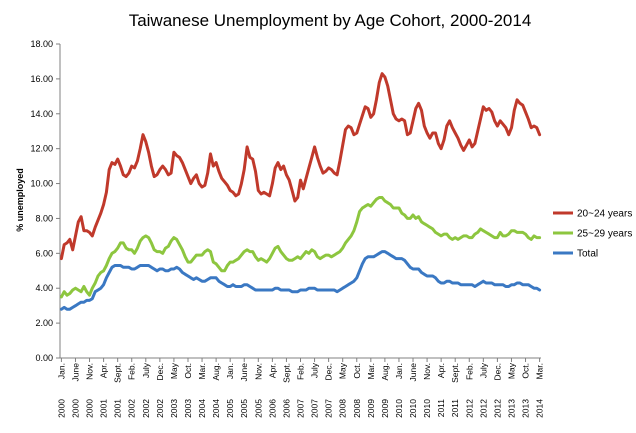 Image resolution: width=636 pixels, height=433 pixels. Describe the element at coordinates (41, 44) in the screenshot. I see `y-tick-label: 18.00` at that location.